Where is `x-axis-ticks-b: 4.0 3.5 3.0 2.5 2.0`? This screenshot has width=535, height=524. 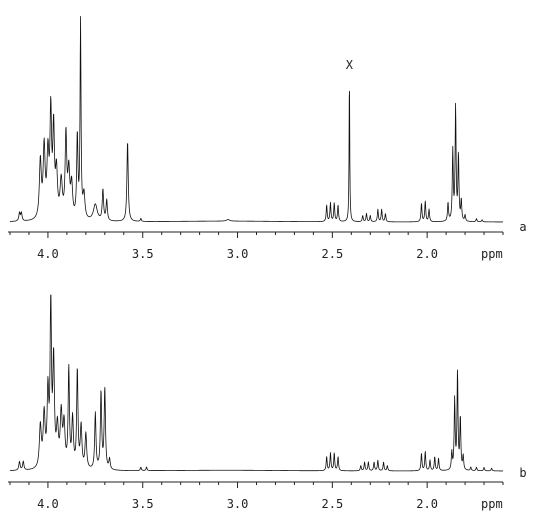
x-axis-ticks-b: 4.0 3.5 3.0 2.5 2.0 is located at coordinates (256, 496).